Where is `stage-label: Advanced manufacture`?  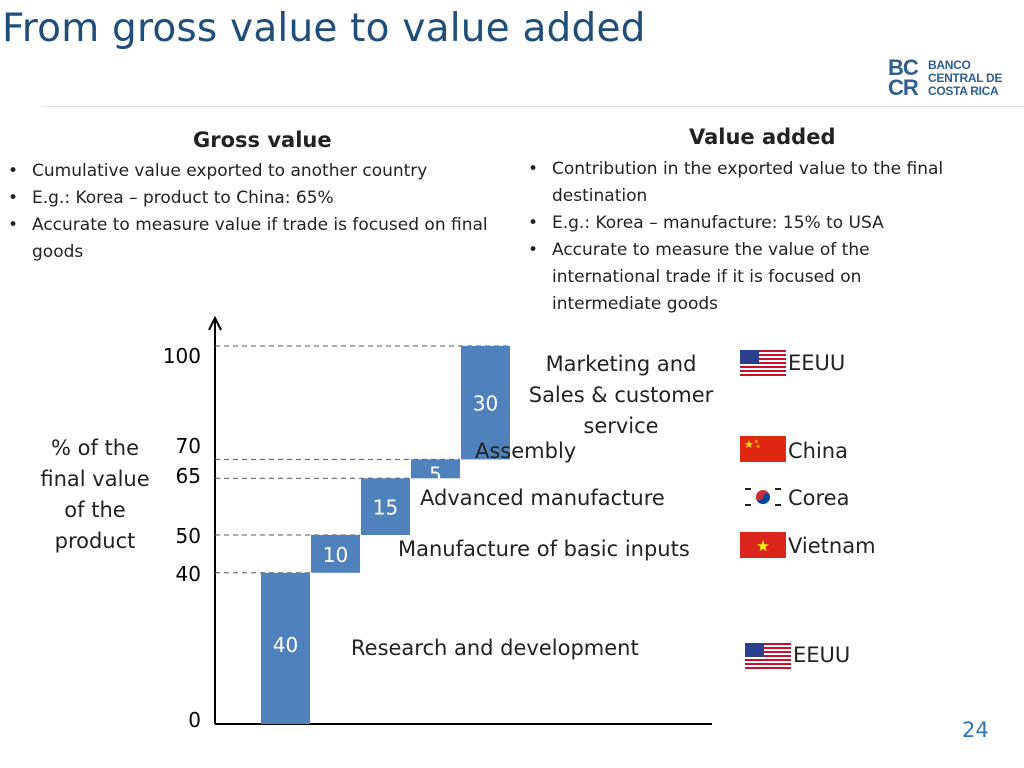
stage-label: Advanced manufacture is located at coordinates (542, 498).